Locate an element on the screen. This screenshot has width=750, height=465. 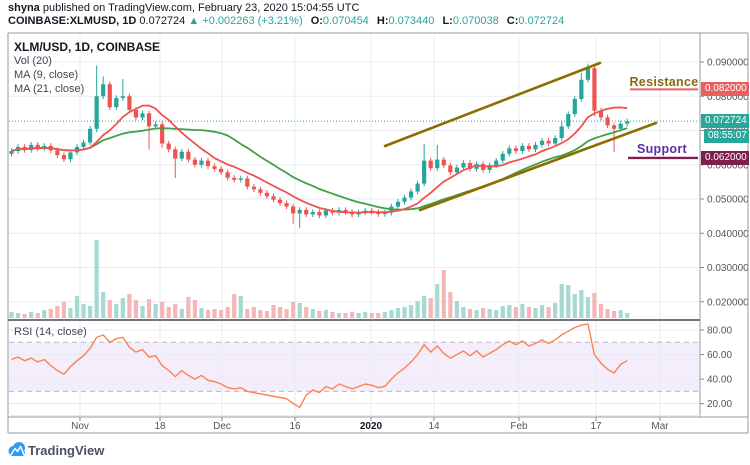
ma21-study-label: MA (21, close) is located at coordinates (49, 89).